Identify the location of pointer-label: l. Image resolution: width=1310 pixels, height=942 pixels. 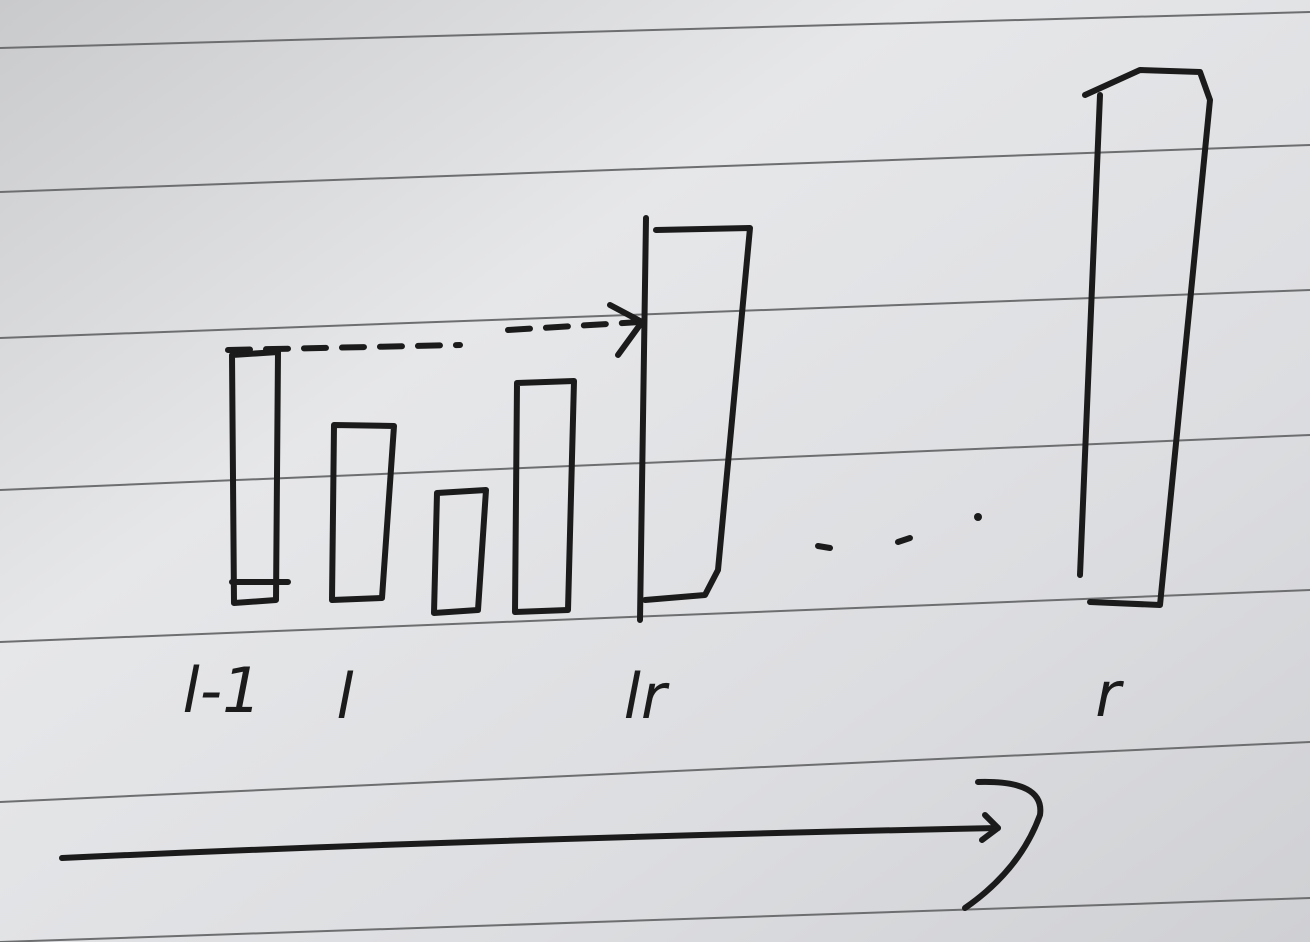
(344, 696).